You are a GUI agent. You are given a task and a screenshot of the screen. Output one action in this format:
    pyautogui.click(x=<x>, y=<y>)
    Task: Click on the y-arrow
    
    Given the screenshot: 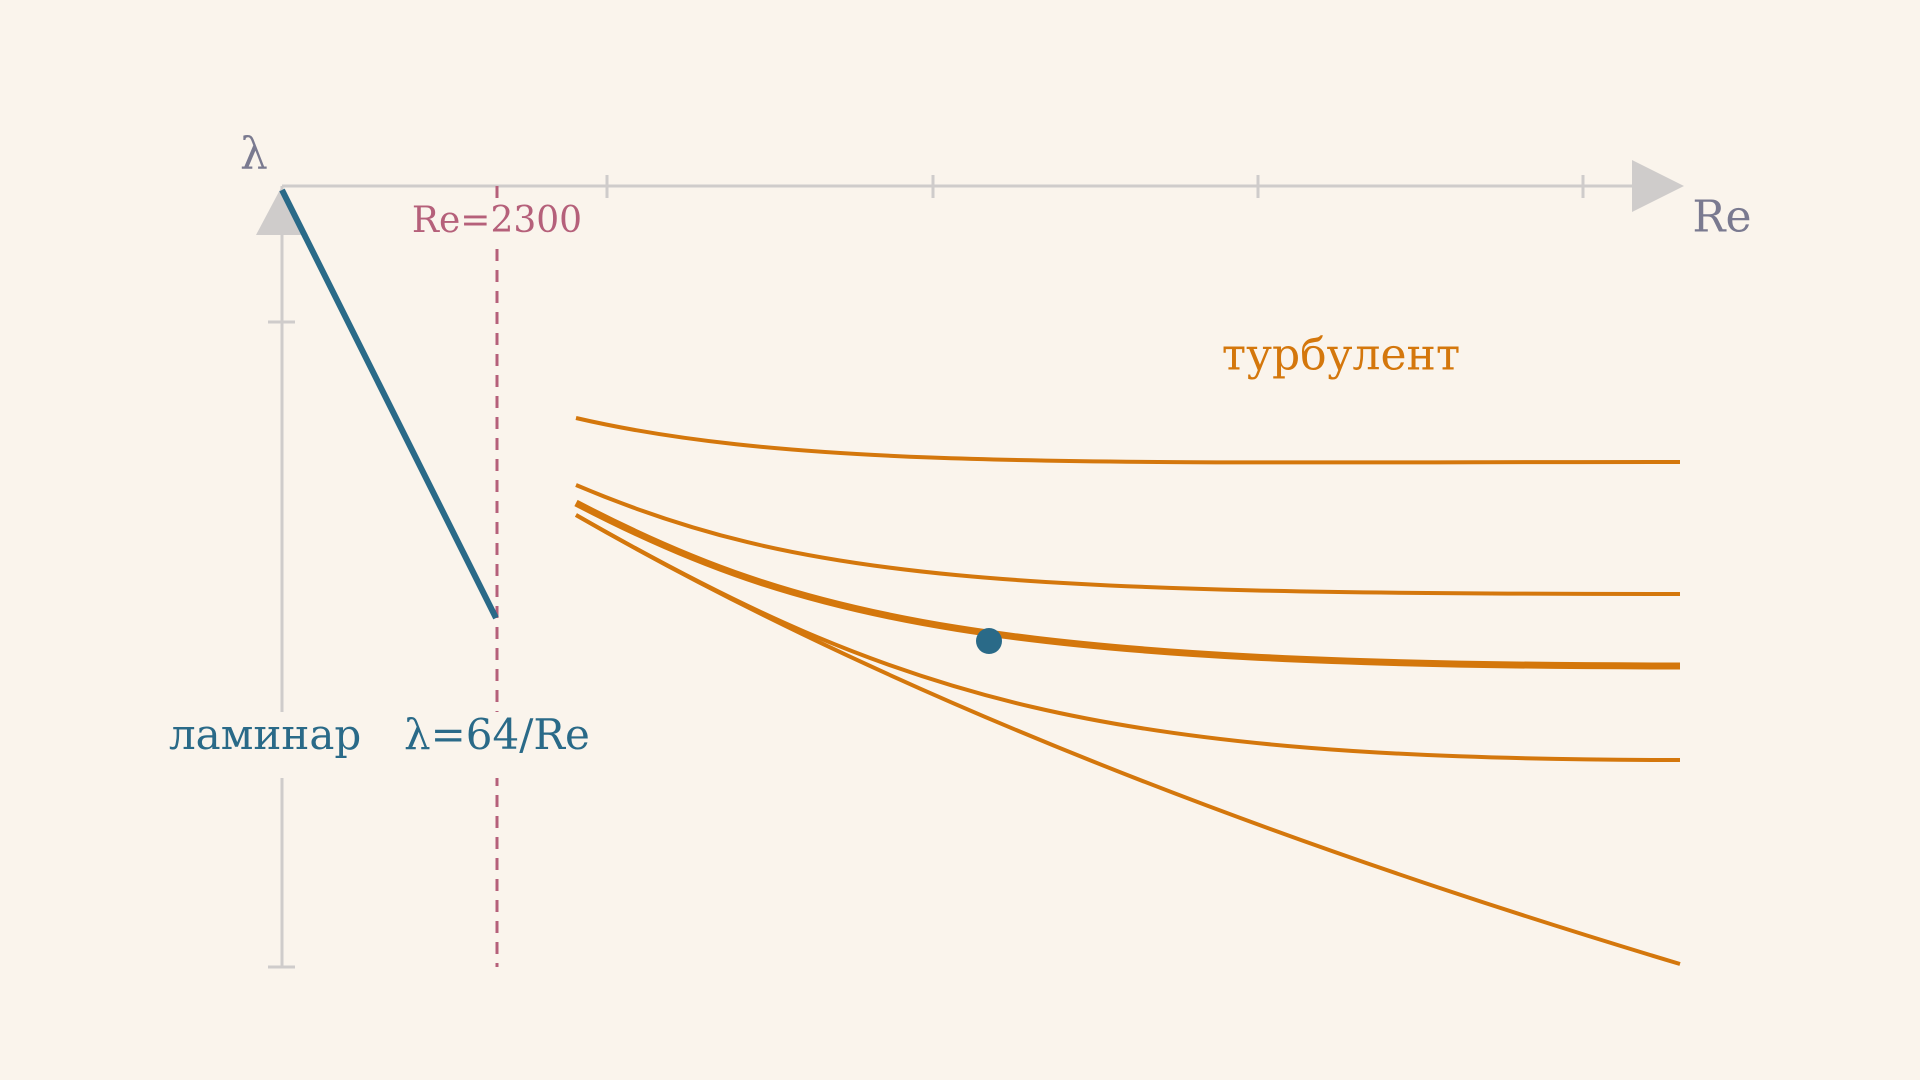 What is the action you would take?
    pyautogui.click(x=282, y=210)
    